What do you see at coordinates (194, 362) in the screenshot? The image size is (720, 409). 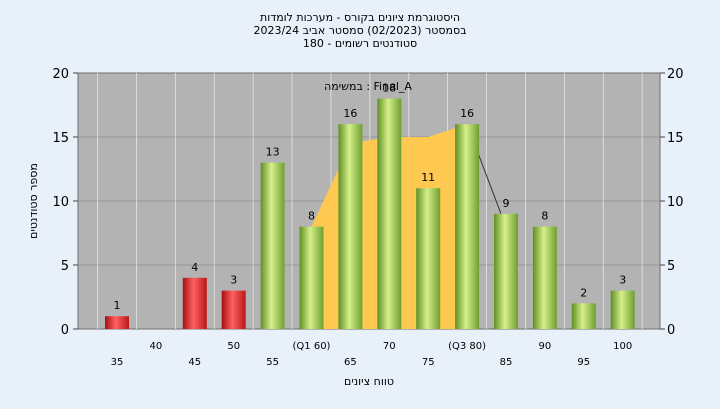 I see `x-tick-2: 45` at bounding box center [194, 362].